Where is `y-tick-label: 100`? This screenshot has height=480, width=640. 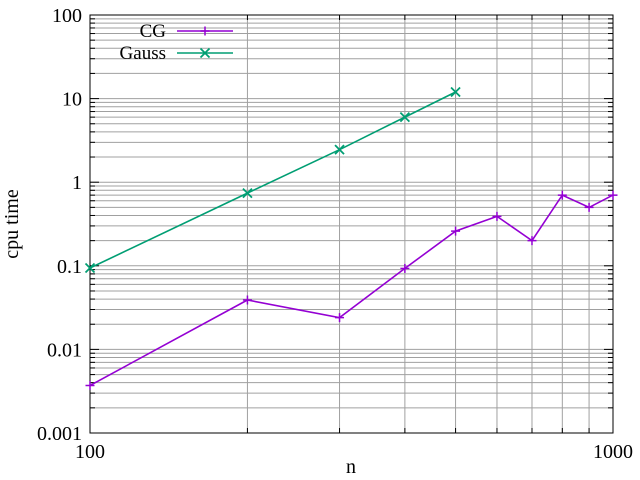
y-tick-label: 100 is located at coordinates (67, 16).